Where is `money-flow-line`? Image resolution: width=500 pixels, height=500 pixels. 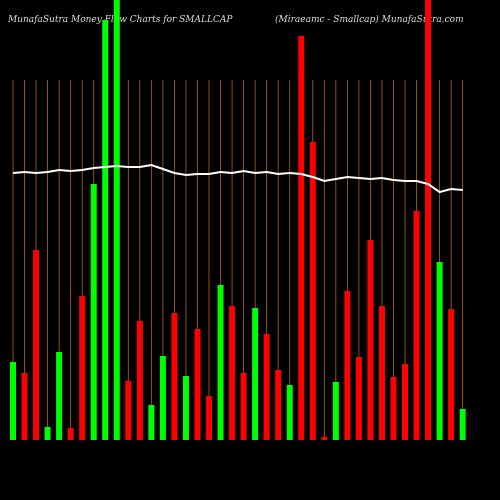
money-flow-line is located at coordinates (237, 178).